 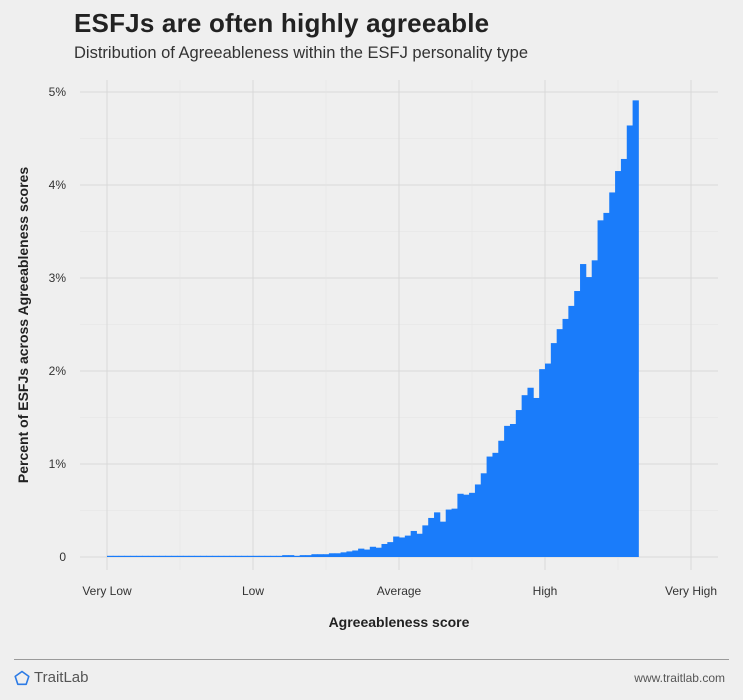 What do you see at coordinates (679, 678) in the screenshot?
I see `website-url: www.traitlab.com` at bounding box center [679, 678].